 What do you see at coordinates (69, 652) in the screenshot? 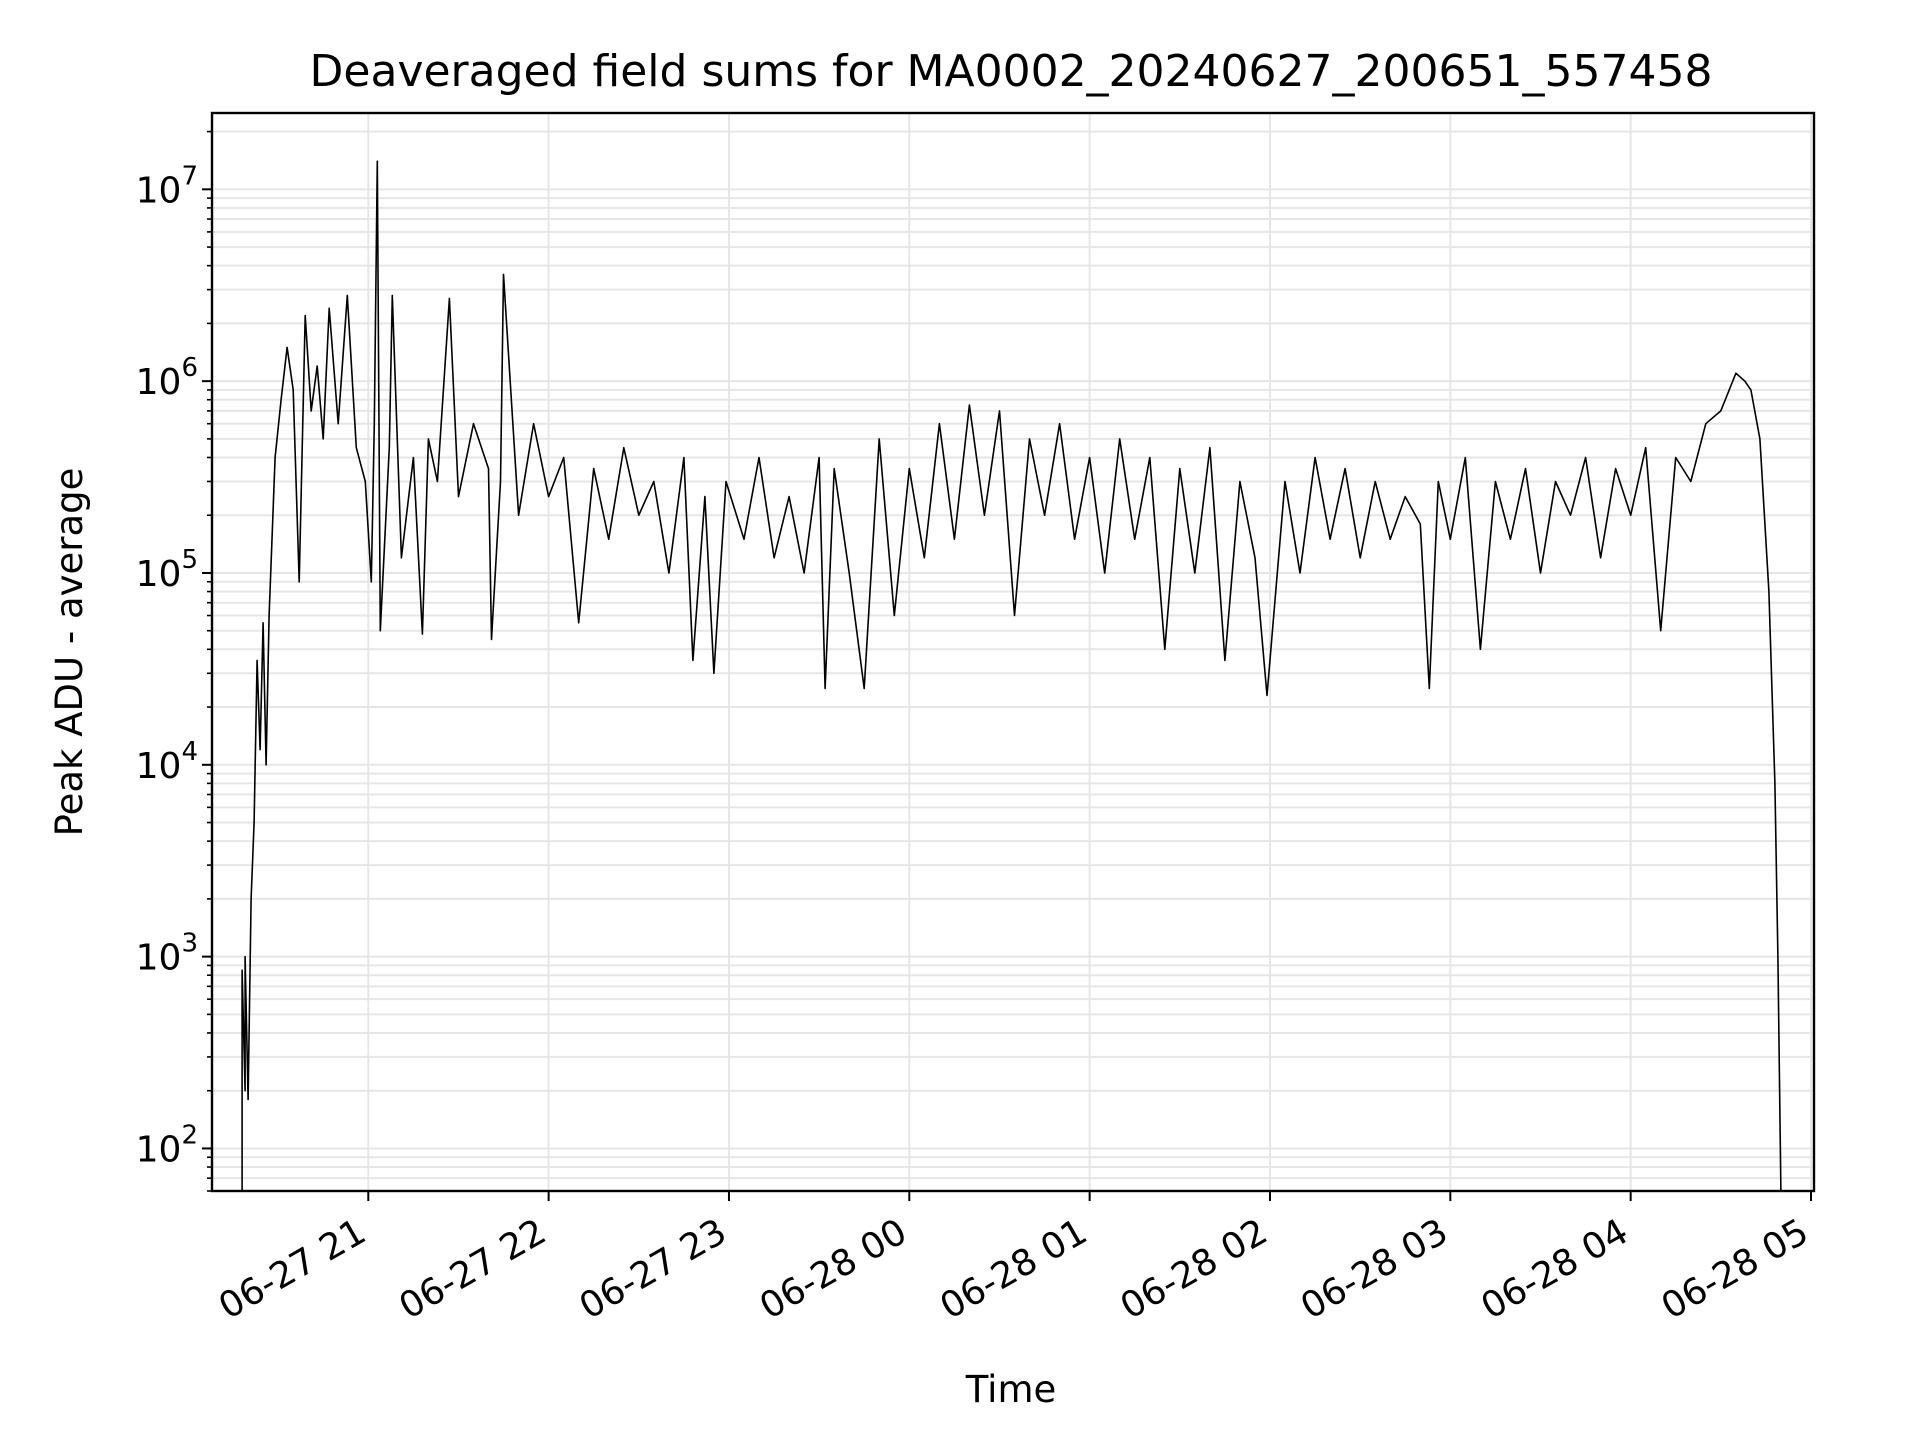
I see `y-axis-label: Peak ADU - average` at bounding box center [69, 652].